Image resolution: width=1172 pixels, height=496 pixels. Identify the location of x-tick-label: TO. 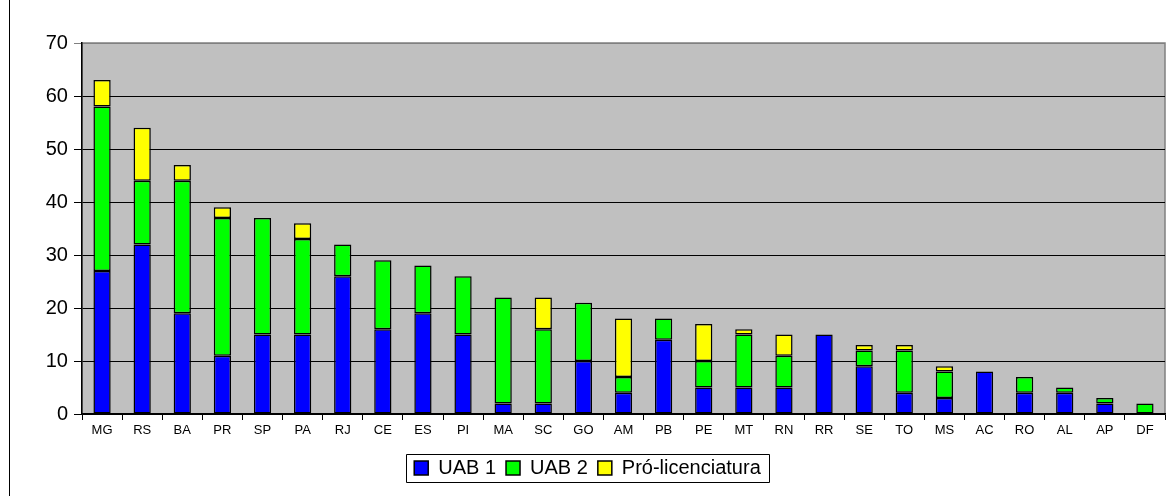
(904, 430).